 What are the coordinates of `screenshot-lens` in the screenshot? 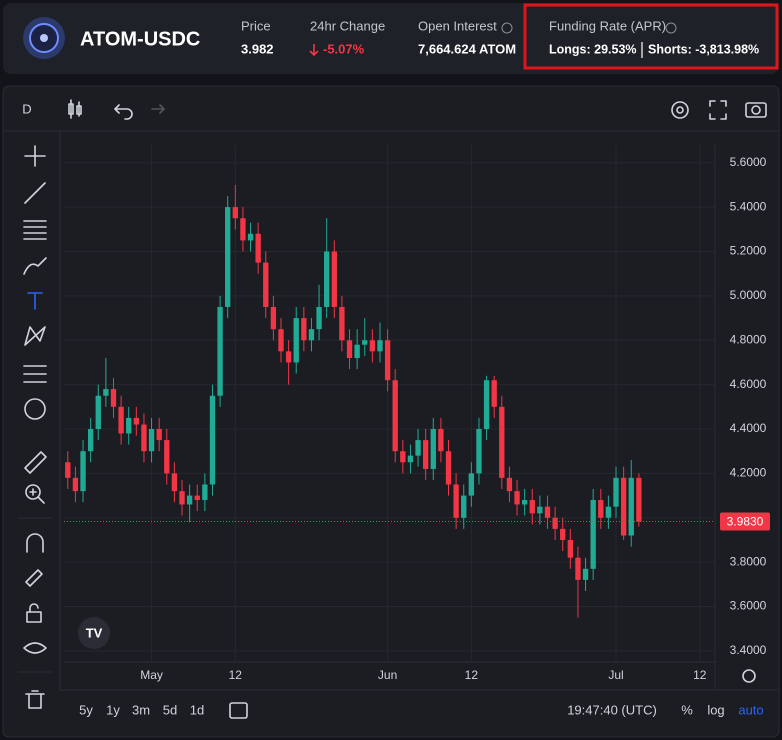 It's located at (756, 110).